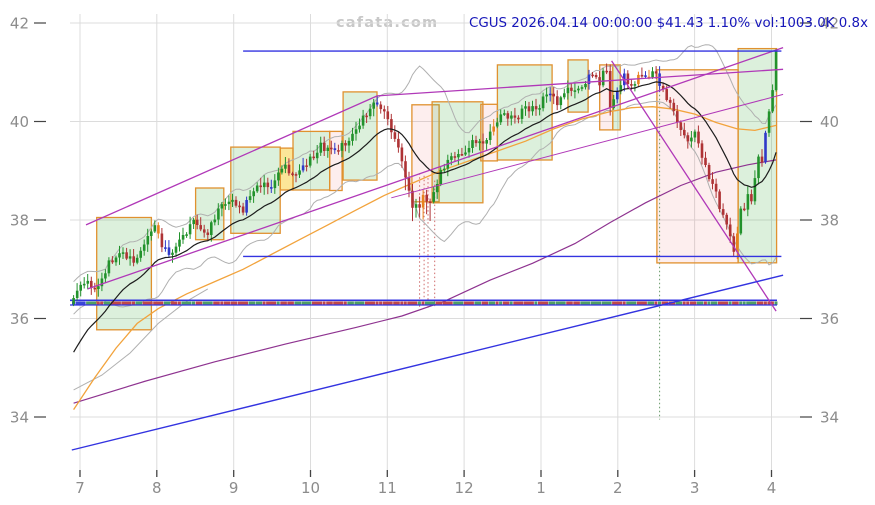 The height and width of the screenshot is (505, 875). What do you see at coordinates (157, 488) in the screenshot?
I see `svg-text: 8` at bounding box center [157, 488].